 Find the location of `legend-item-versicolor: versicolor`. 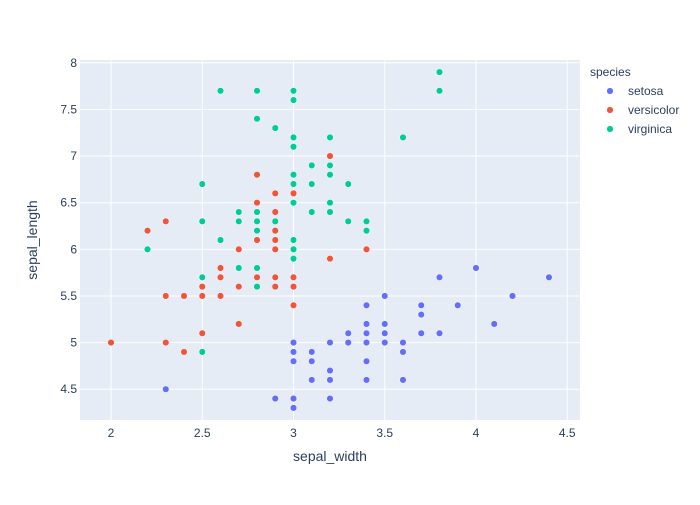

legend-item-versicolor: versicolor is located at coordinates (643, 110).